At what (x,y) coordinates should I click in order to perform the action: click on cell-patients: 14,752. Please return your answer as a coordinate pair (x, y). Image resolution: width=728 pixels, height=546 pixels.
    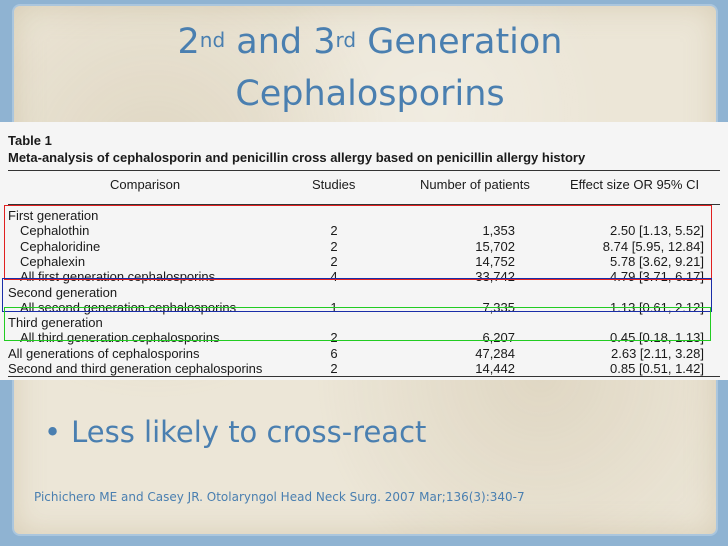
    Looking at the image, I should click on (495, 261).